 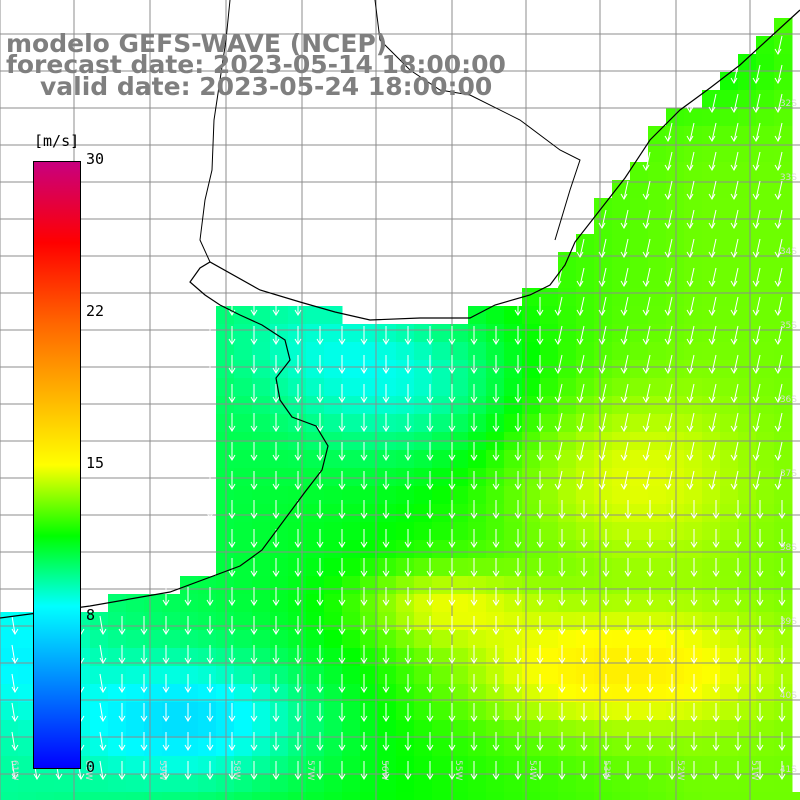 What do you see at coordinates (606, 770) in the screenshot?
I see `lon-label: 53W` at bounding box center [606, 770].